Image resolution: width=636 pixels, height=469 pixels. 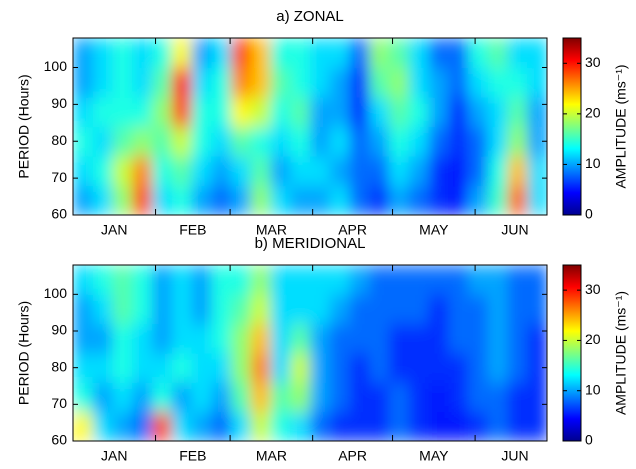 I want to click on x-tick-label: APR, so click(x=352, y=456).